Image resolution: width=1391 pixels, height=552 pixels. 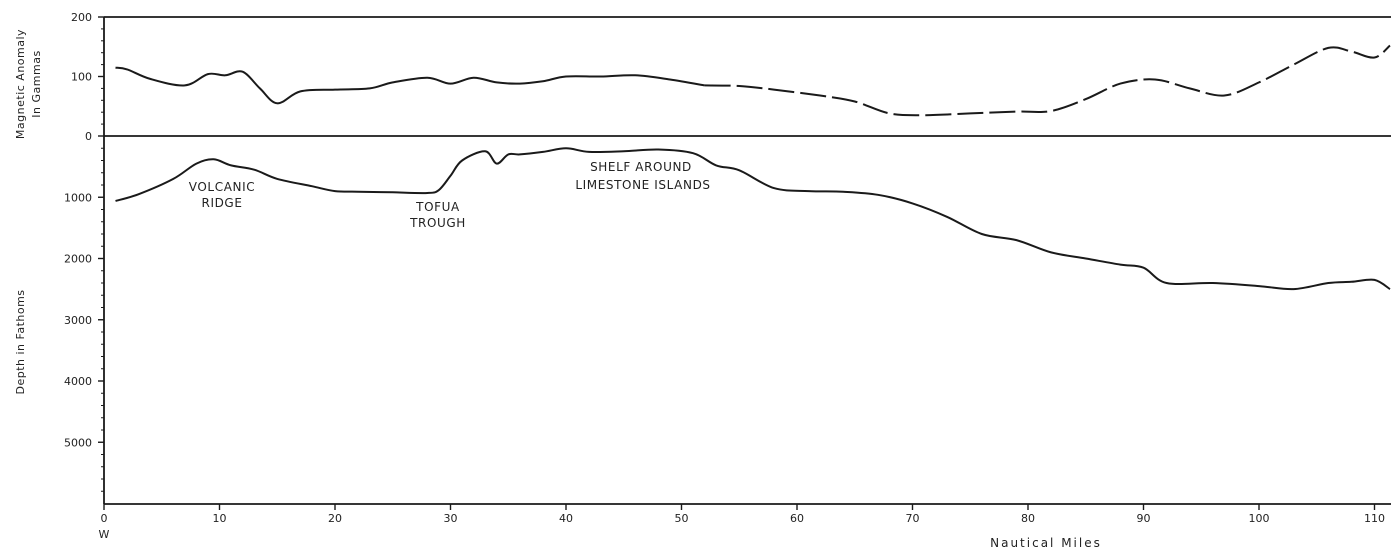 What do you see at coordinates (1259, 518) in the screenshot?
I see `x-tick-label: 100` at bounding box center [1259, 518].